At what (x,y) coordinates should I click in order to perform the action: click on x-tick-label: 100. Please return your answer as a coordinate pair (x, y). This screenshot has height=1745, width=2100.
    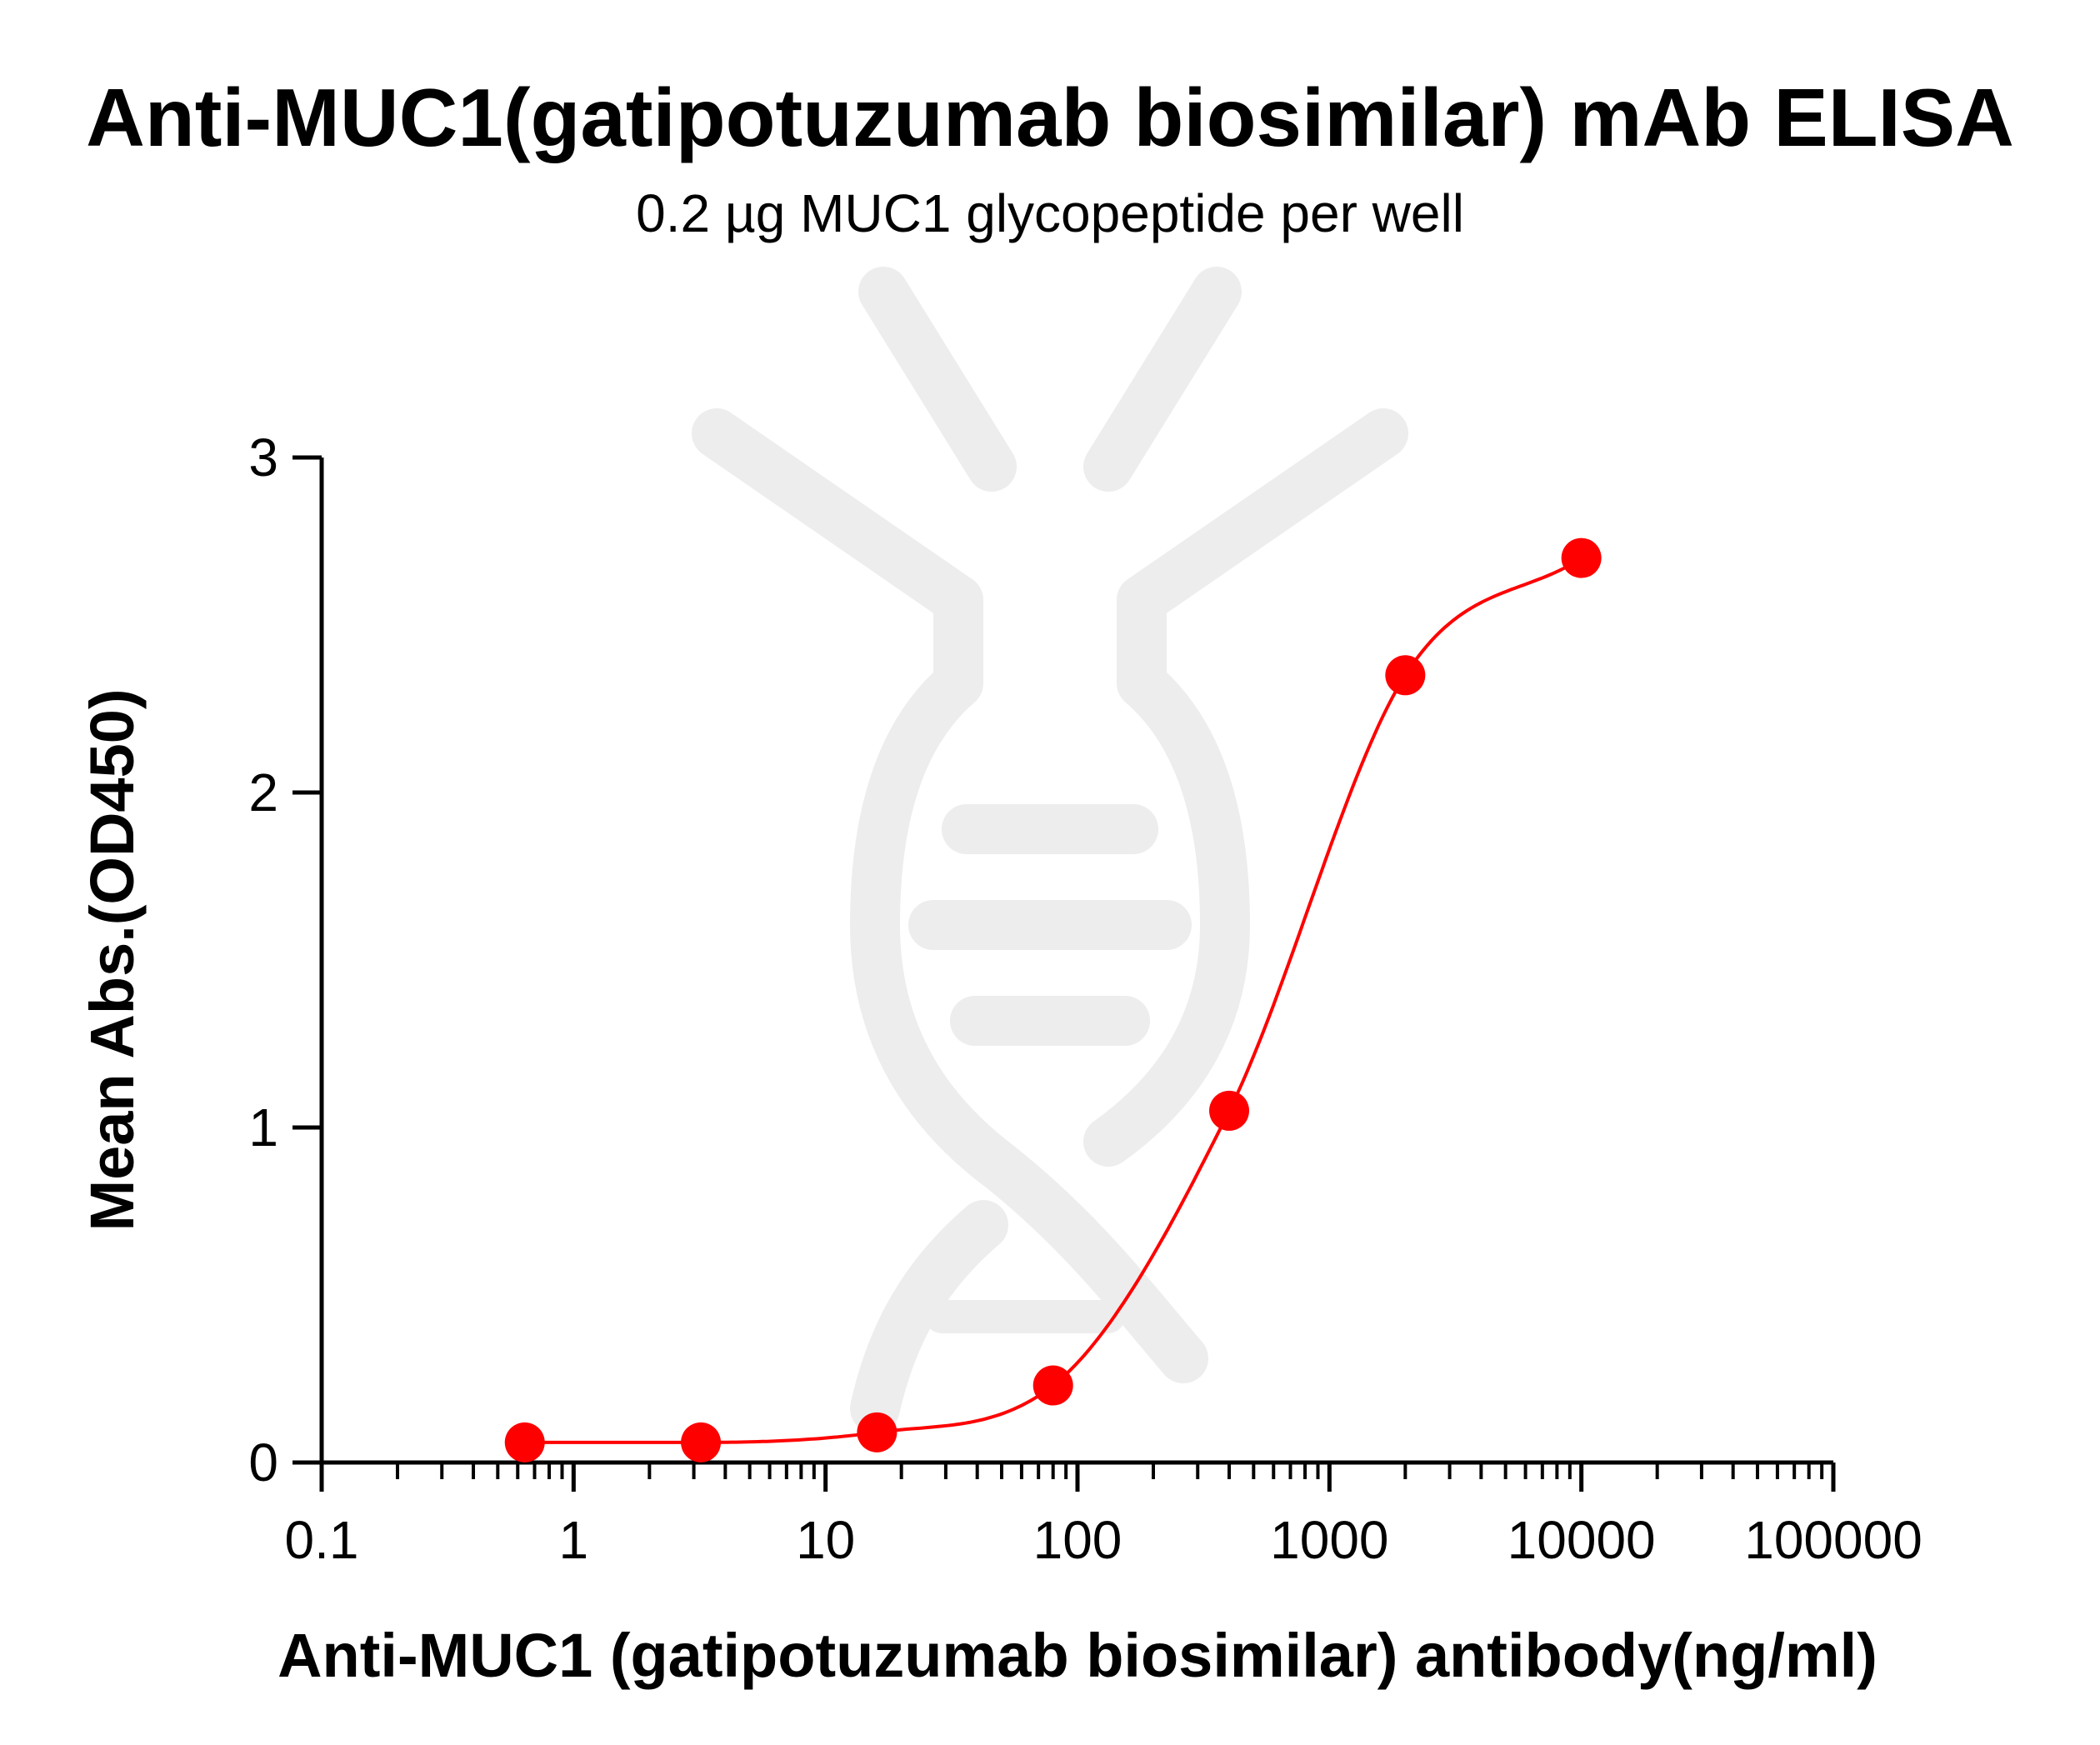
    Looking at the image, I should click on (1077, 1540).